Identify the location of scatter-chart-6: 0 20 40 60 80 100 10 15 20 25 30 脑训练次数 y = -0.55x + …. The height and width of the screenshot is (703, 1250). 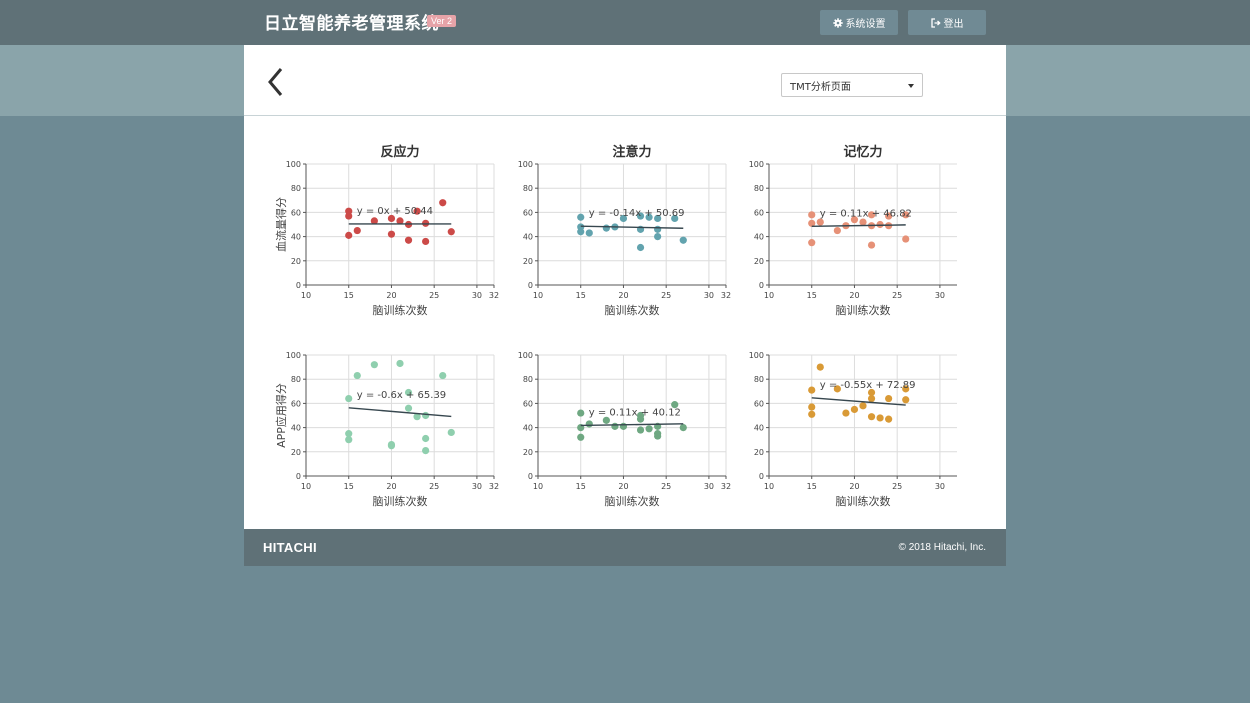
(853, 429).